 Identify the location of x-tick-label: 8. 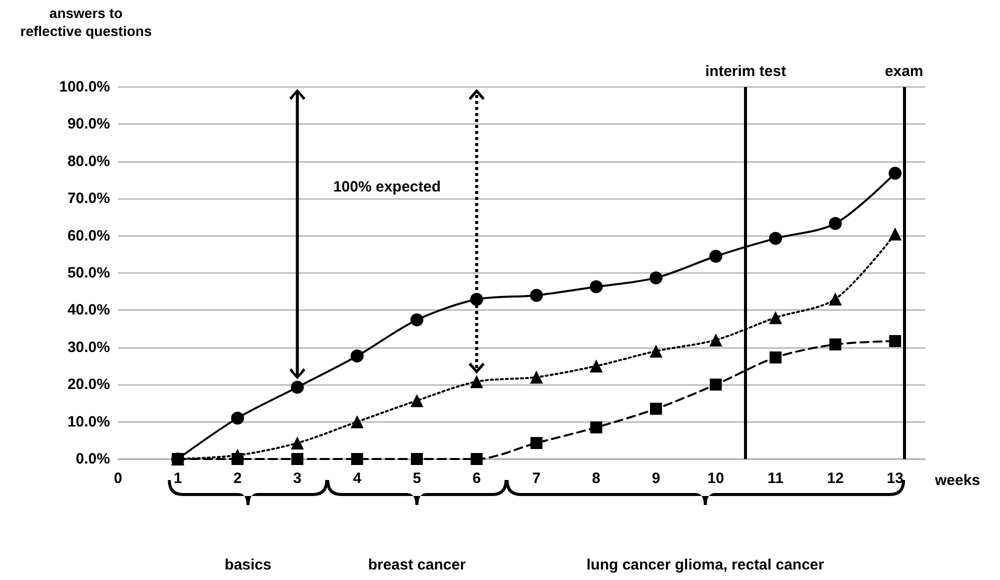
(596, 478).